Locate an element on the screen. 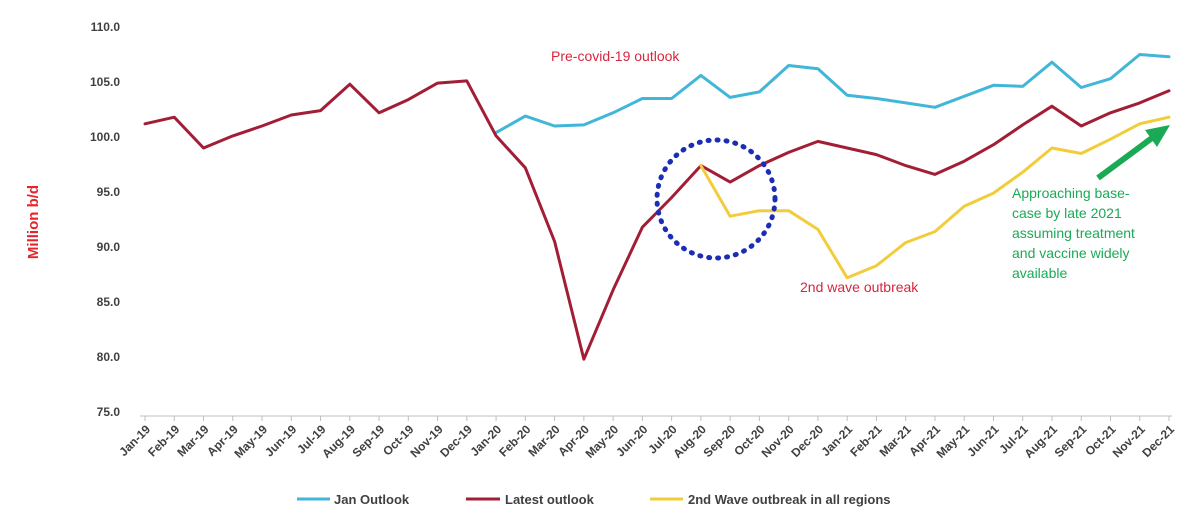  annotation-pre-covid: Pre-covid-19 outlook is located at coordinates (615, 56).